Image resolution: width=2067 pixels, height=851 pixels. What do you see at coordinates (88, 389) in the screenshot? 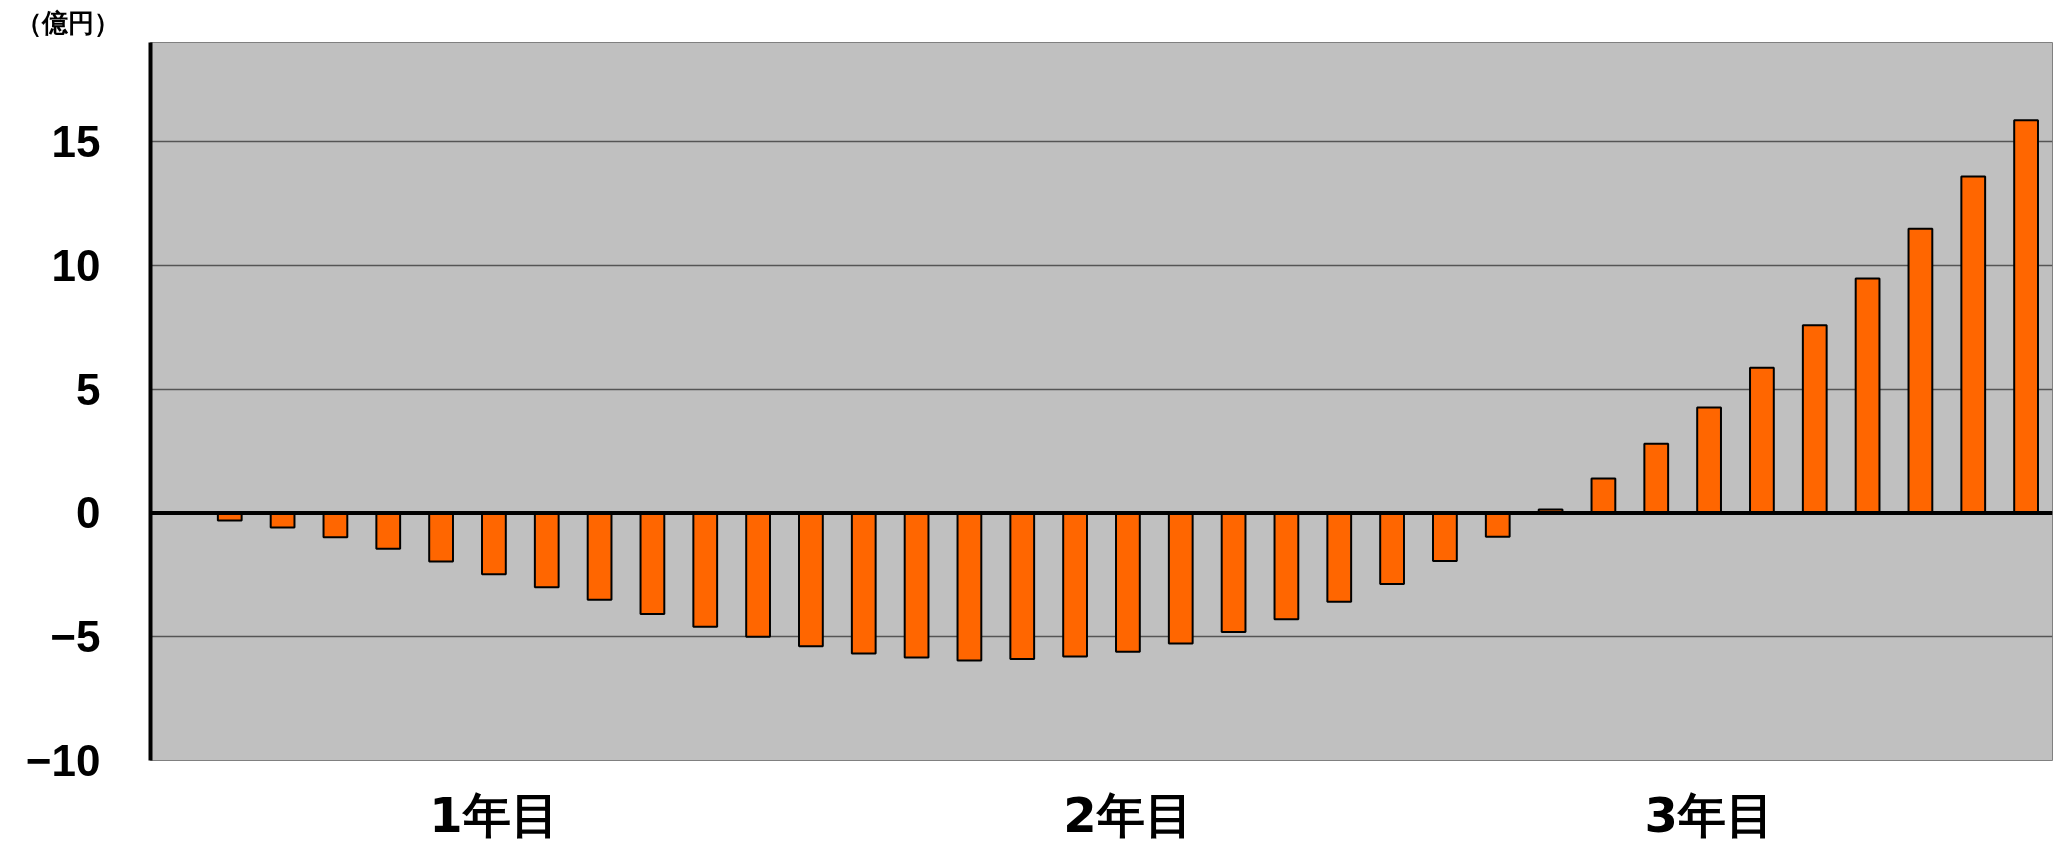
I see `y-tick-label: 5` at bounding box center [88, 389].